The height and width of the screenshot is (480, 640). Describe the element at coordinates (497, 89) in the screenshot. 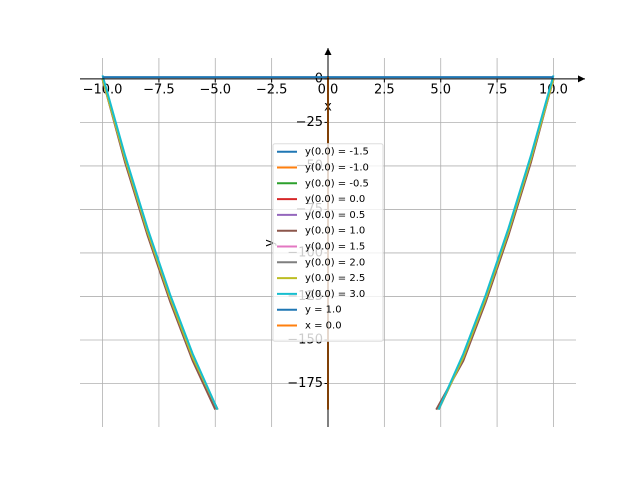

I see `x-tick-label: 7.5` at that location.